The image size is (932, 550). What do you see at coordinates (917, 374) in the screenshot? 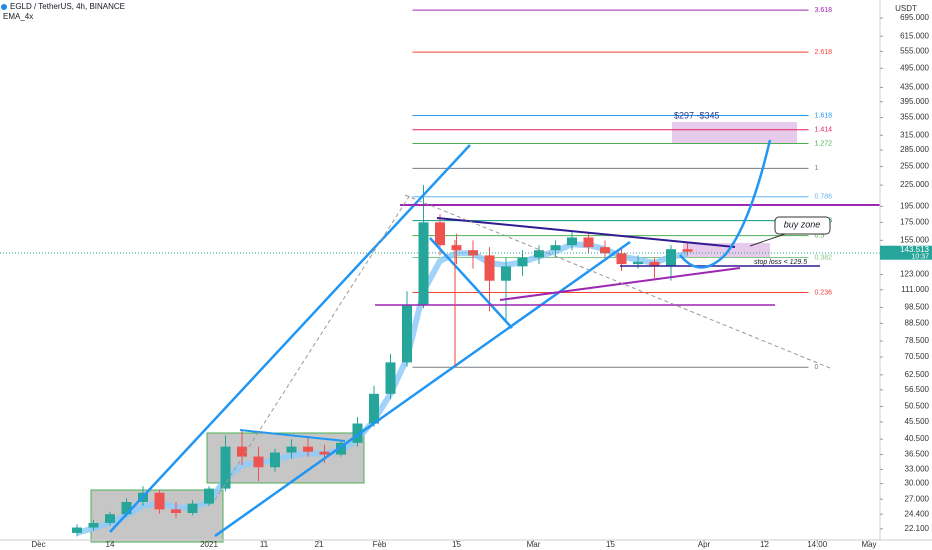
I see `y-tick-label: 62.500` at bounding box center [917, 374].